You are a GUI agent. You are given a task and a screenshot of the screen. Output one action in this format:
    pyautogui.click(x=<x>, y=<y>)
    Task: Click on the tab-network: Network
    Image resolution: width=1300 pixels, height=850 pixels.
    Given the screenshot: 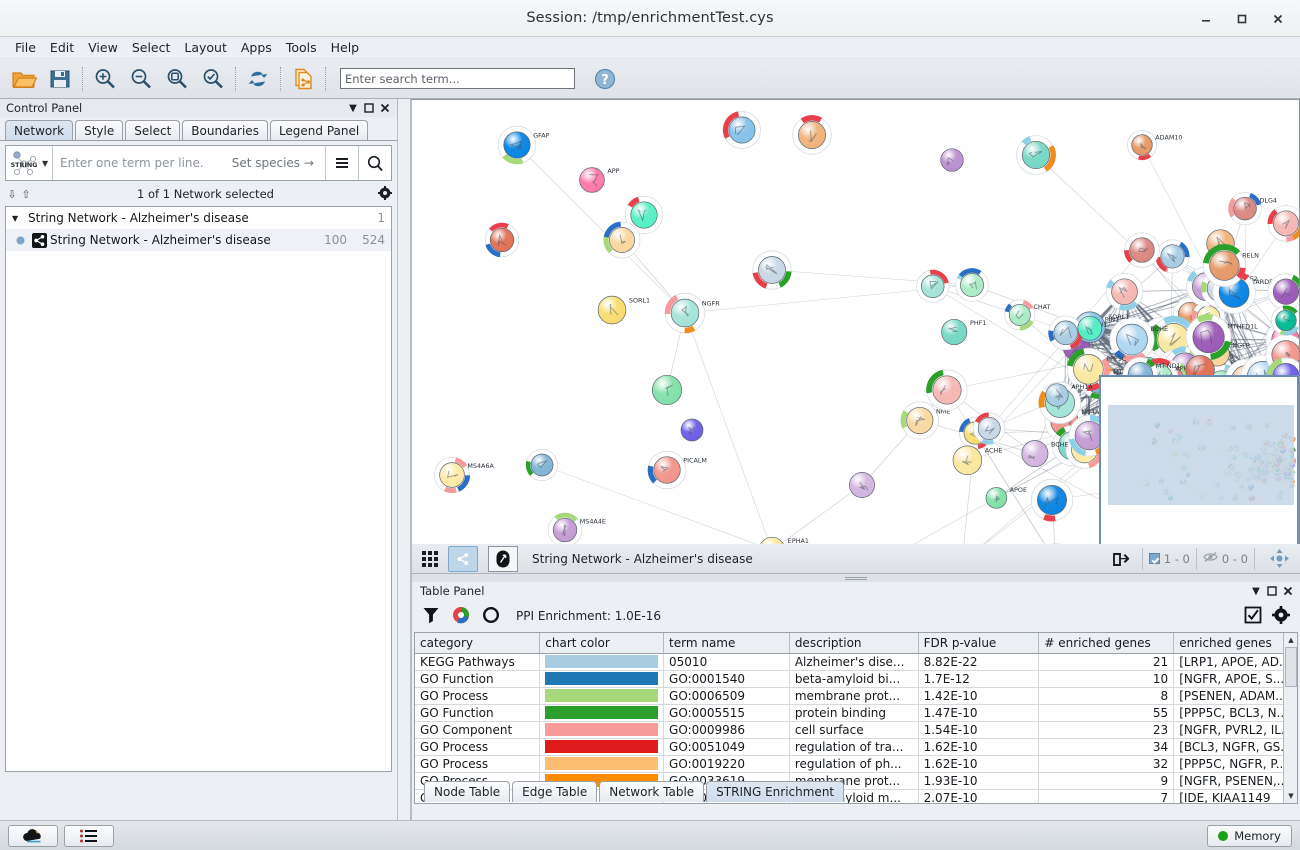 What is the action you would take?
    pyautogui.click(x=39, y=130)
    